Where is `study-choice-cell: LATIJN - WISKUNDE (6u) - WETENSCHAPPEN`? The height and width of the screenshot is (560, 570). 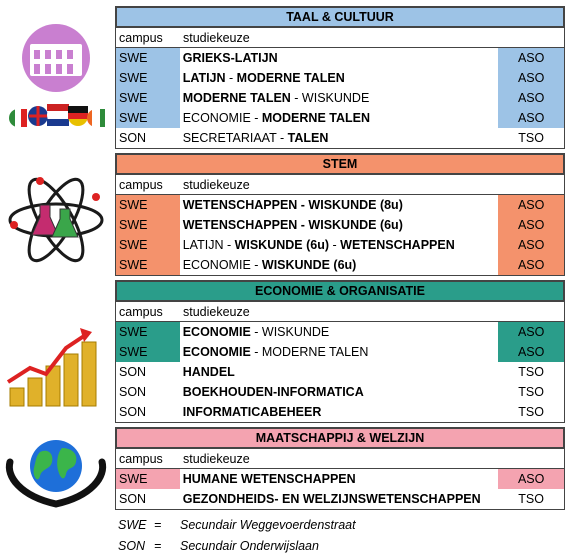
study-choice-cell: LATIJN - WISKUNDE (6u) - WETENSCHAPPEN is located at coordinates (339, 245).